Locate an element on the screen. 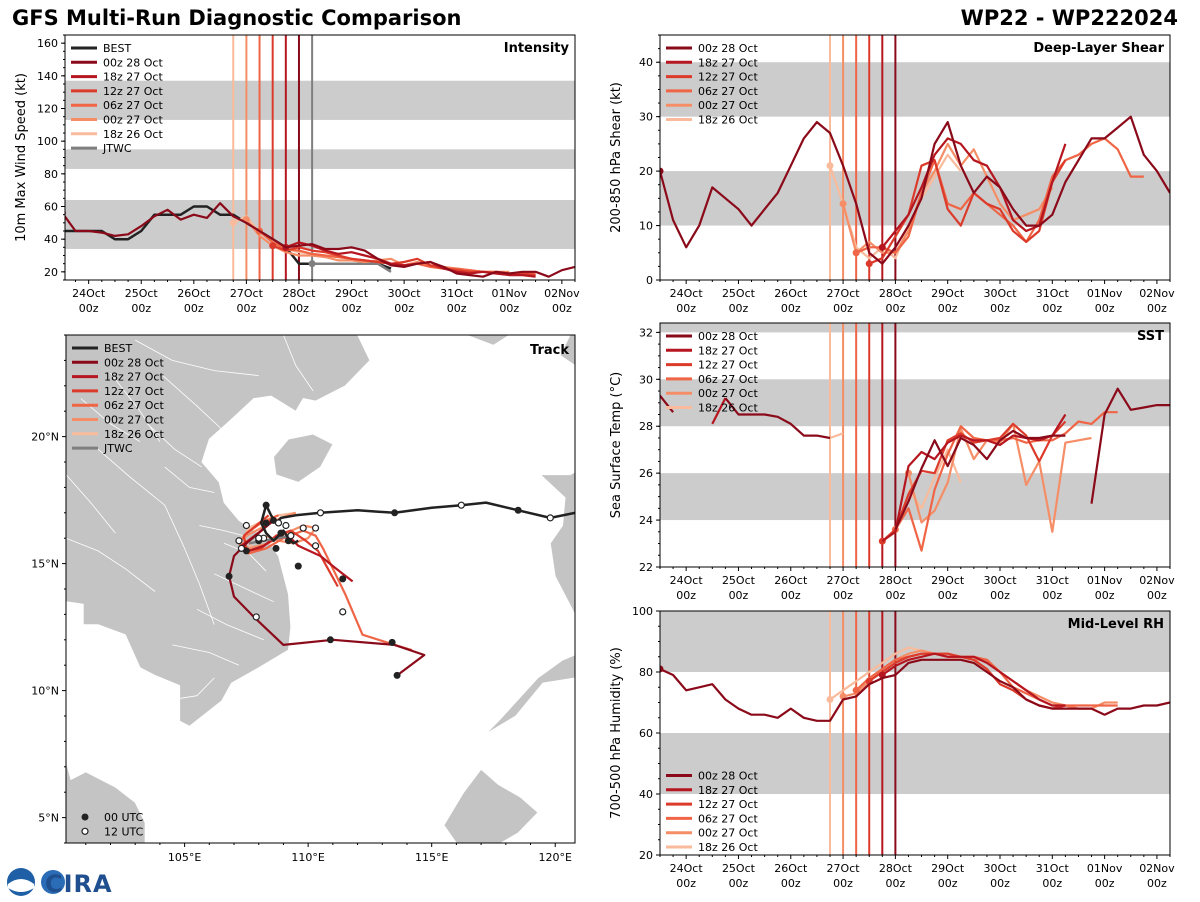 The width and height of the screenshot is (1200, 902). y-tick-label: 80 is located at coordinates (51, 174).